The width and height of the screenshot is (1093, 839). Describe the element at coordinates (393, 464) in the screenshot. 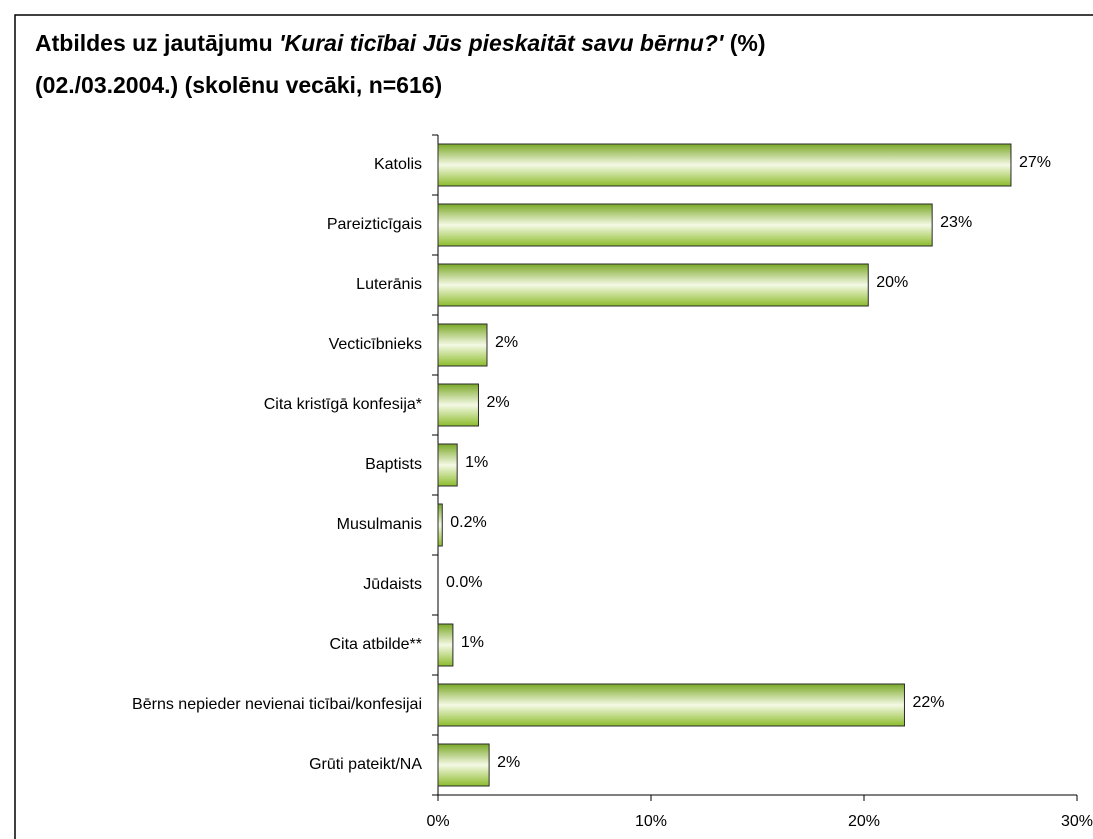

I see `y-tick-label: Baptists` at that location.